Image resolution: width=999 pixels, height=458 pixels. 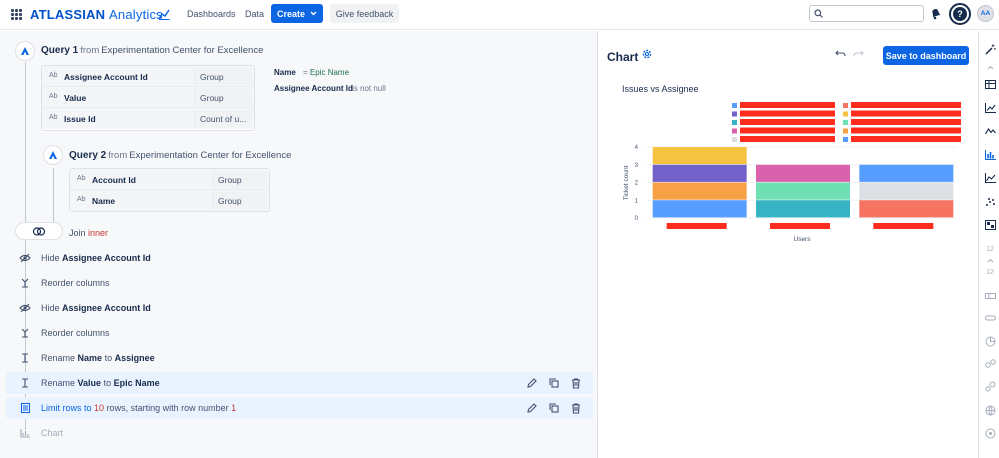 I want to click on save-to-dashboard-button: Save to dashboard, so click(x=926, y=55).